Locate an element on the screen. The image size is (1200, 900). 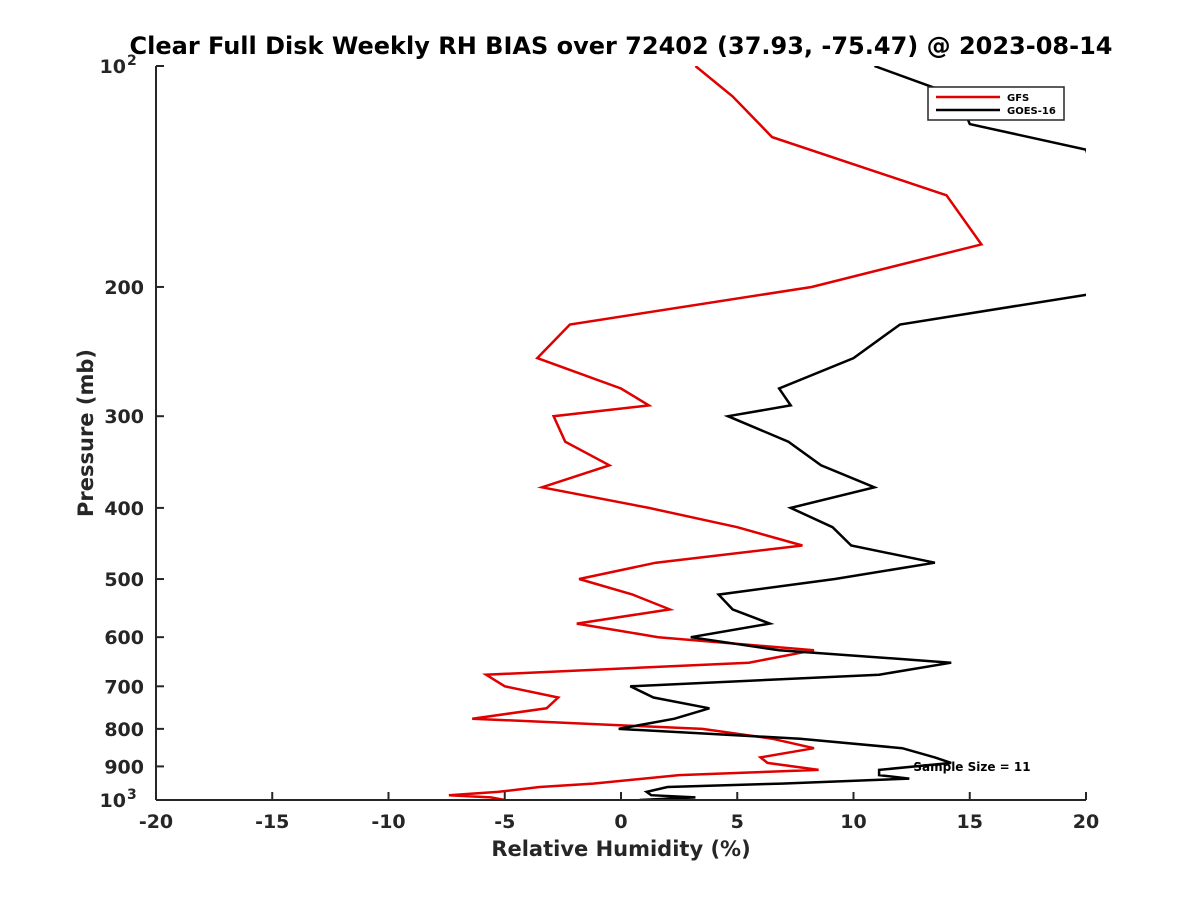
x-axis-ticks: -20 -15 -10 -5 0 5 10 15 20 is located at coordinates (619, 812).